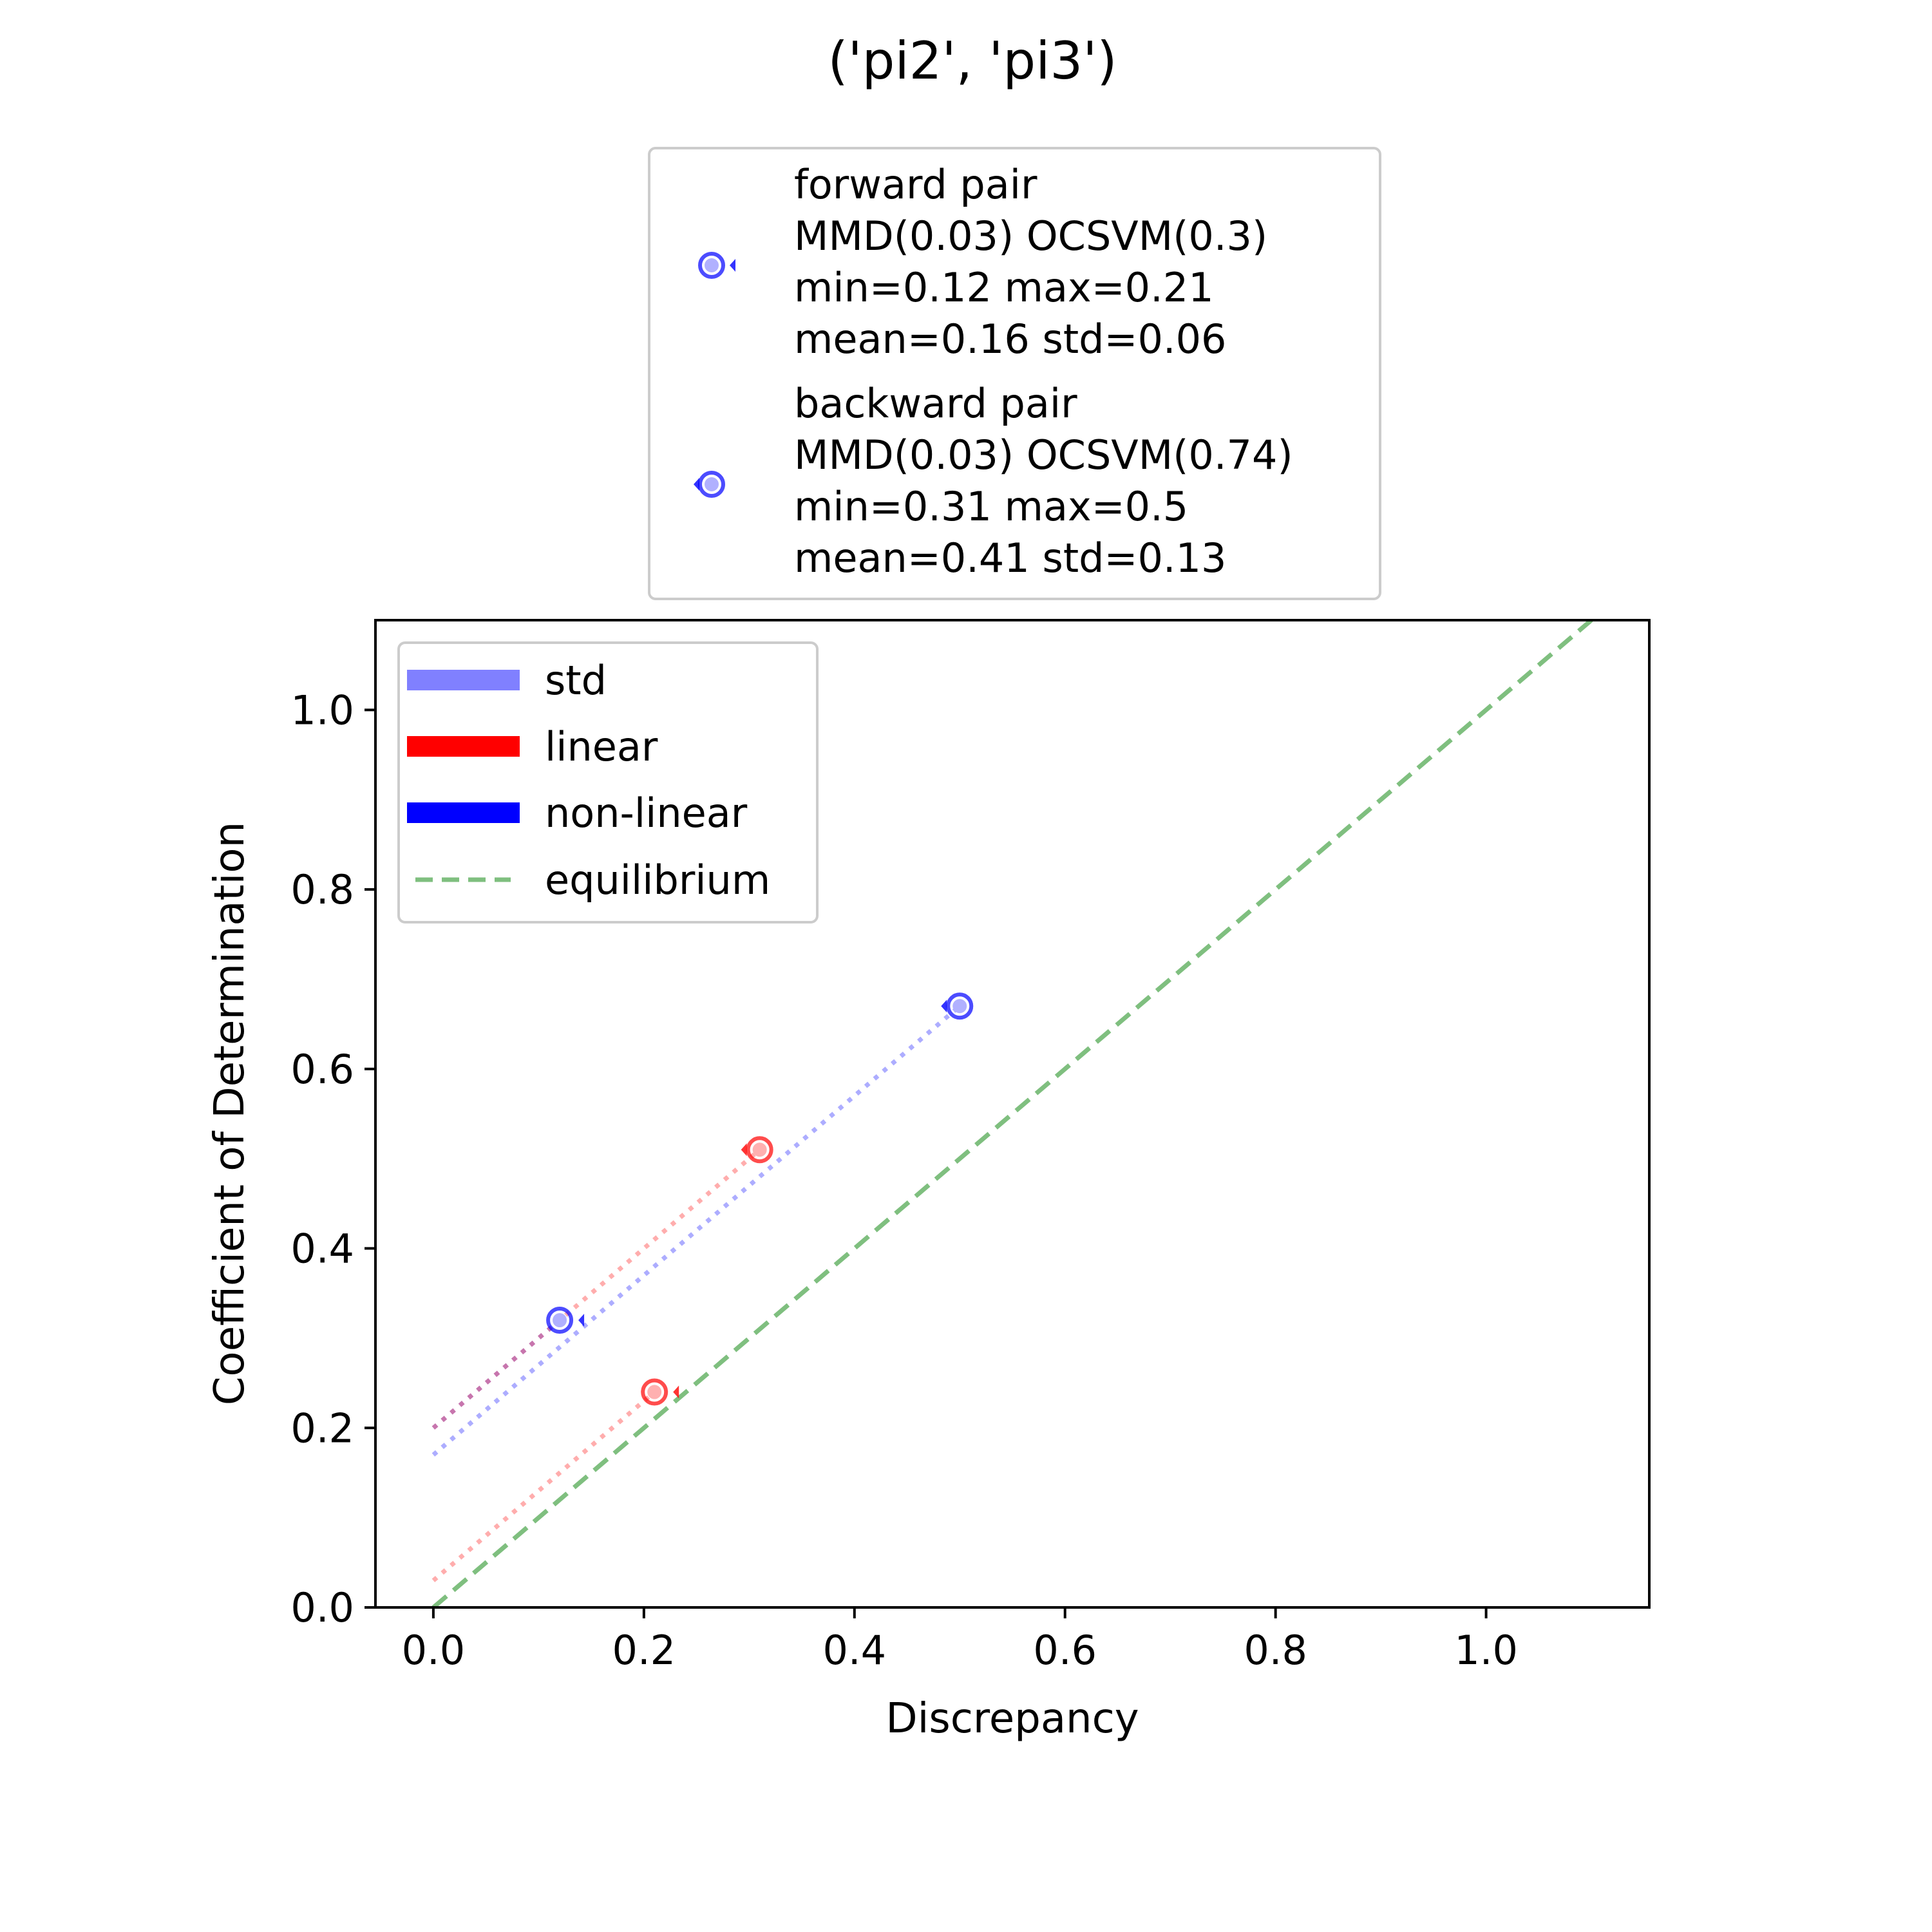  I want to click on forward-non-linear-fit-line, so click(496, 1374).